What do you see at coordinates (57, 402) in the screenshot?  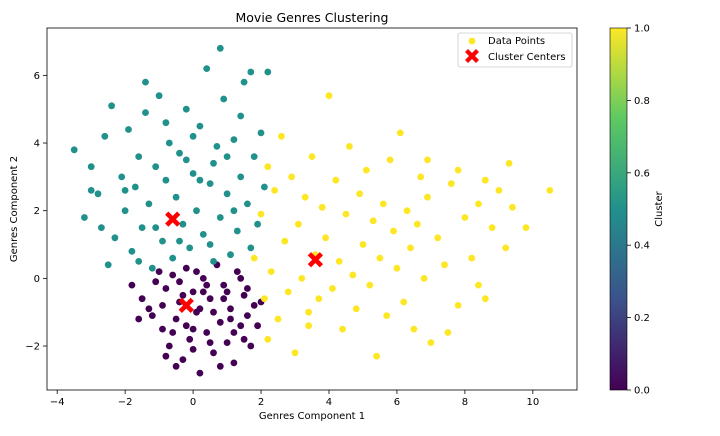 I see `x-tick-label: −4` at bounding box center [57, 402].